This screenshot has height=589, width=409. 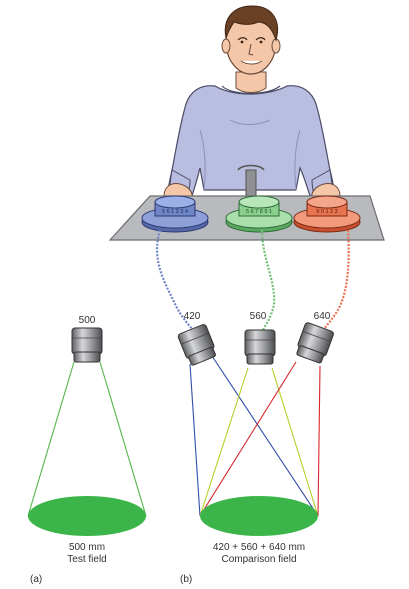 I want to click on ray-560-right, so click(x=295, y=442).